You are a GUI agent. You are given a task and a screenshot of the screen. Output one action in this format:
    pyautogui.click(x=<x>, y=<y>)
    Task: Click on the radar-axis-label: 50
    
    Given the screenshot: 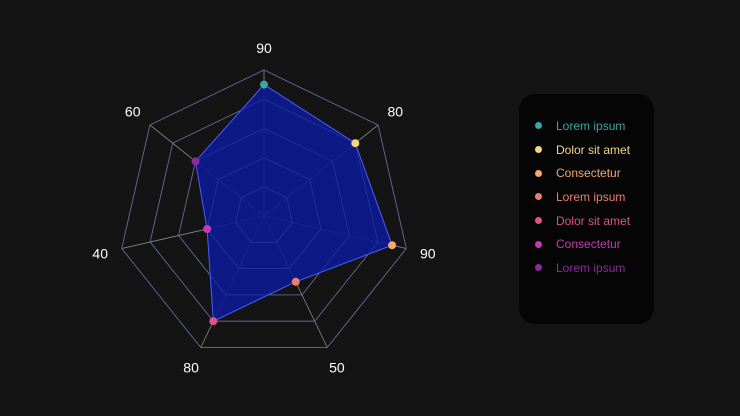 What is the action you would take?
    pyautogui.click(x=337, y=367)
    